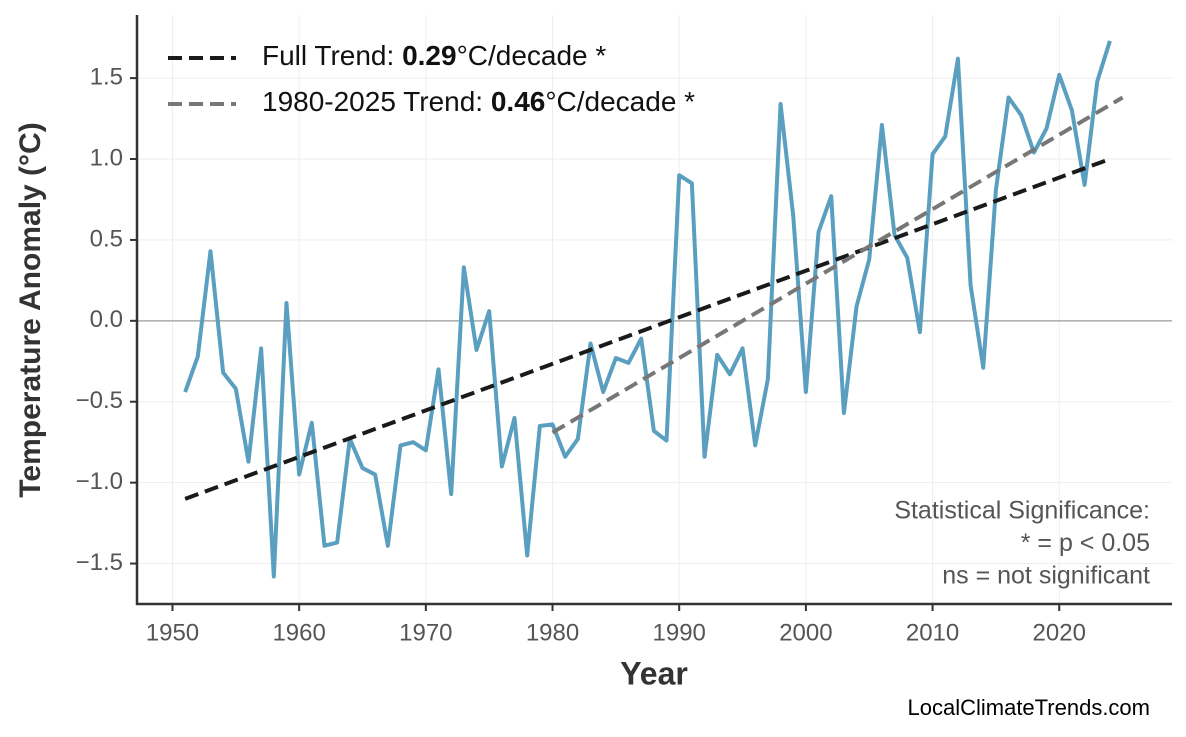  Describe the element at coordinates (518, 101) in the screenshot. I see `legend-text-part: 0.46` at that location.